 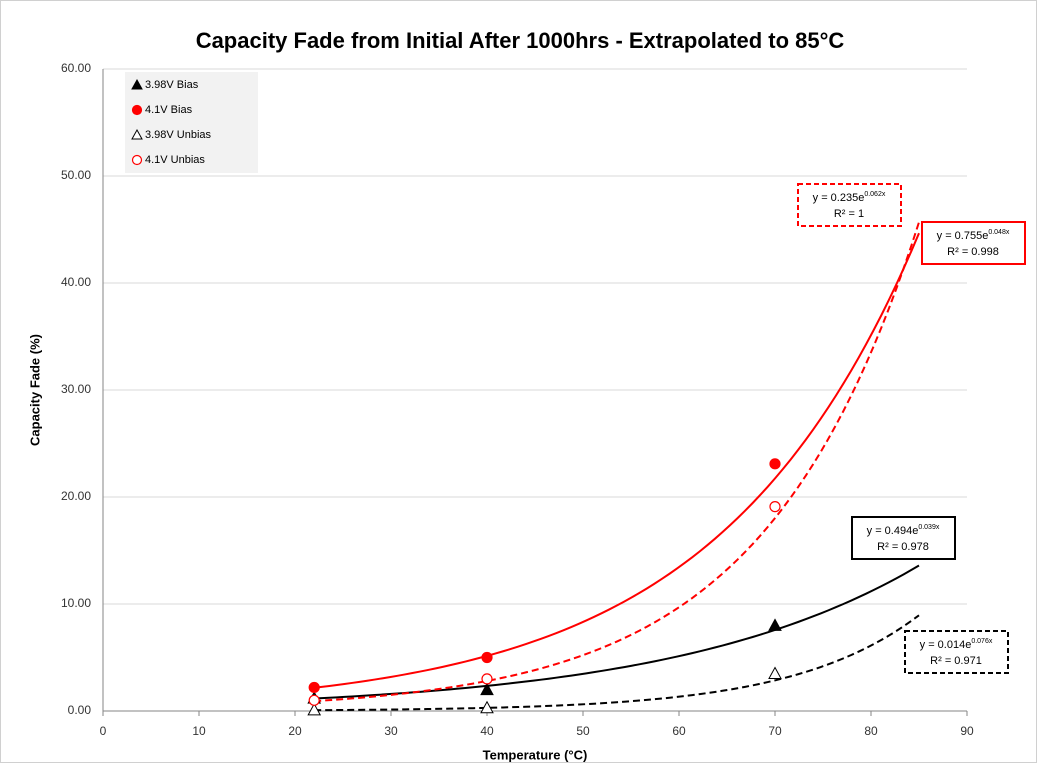 I want to click on x-axis-label: Temperature (°C), so click(x=535, y=754).